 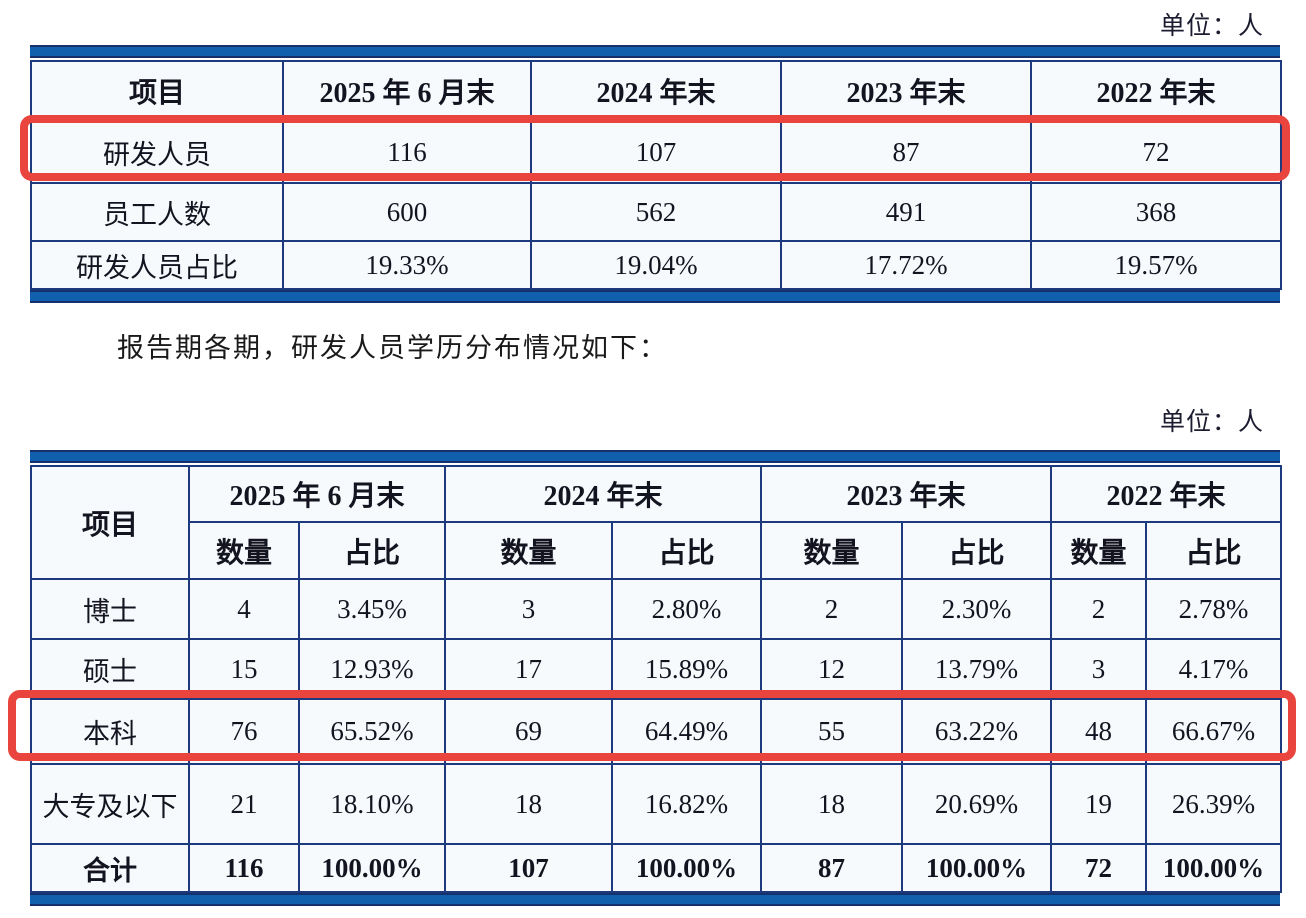 I want to click on value-cell: 18.10%, so click(x=372, y=804).